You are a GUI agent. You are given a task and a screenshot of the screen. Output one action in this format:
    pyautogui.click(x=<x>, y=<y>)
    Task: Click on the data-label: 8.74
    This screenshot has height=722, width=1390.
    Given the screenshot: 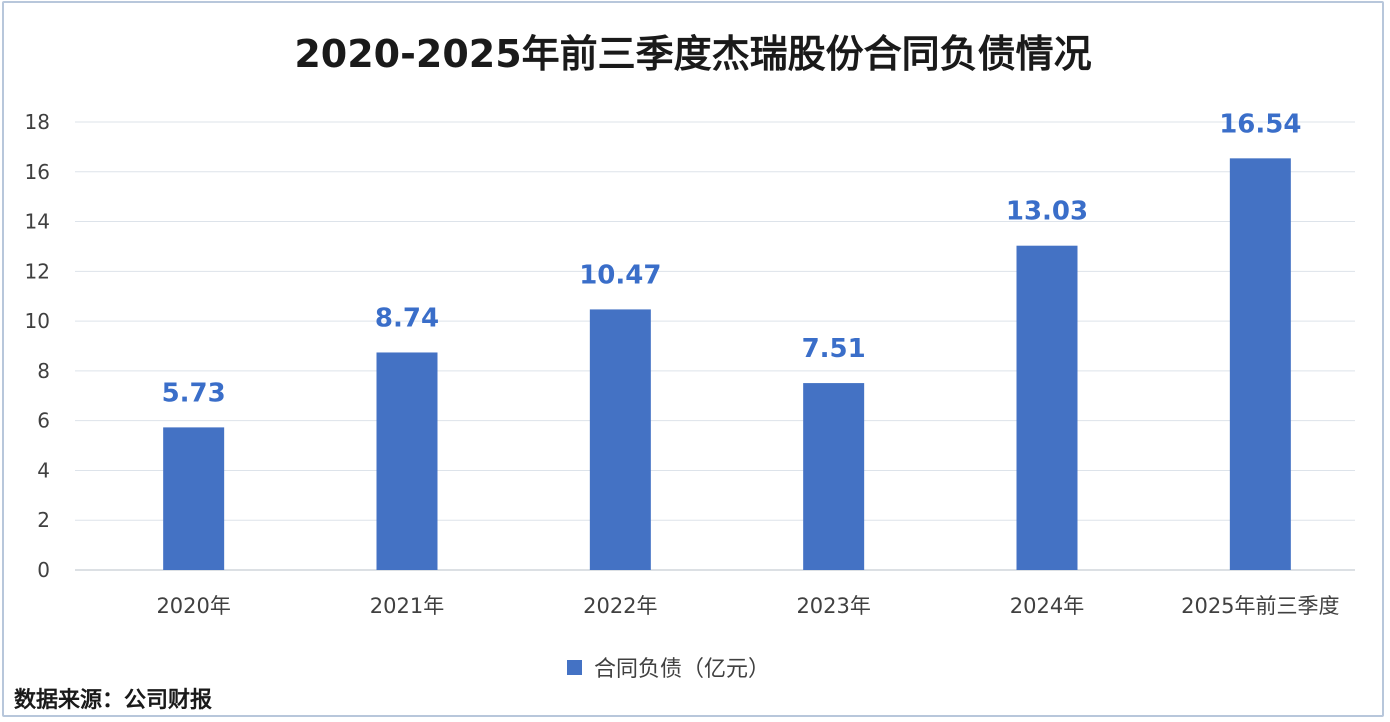 What is the action you would take?
    pyautogui.click(x=407, y=318)
    